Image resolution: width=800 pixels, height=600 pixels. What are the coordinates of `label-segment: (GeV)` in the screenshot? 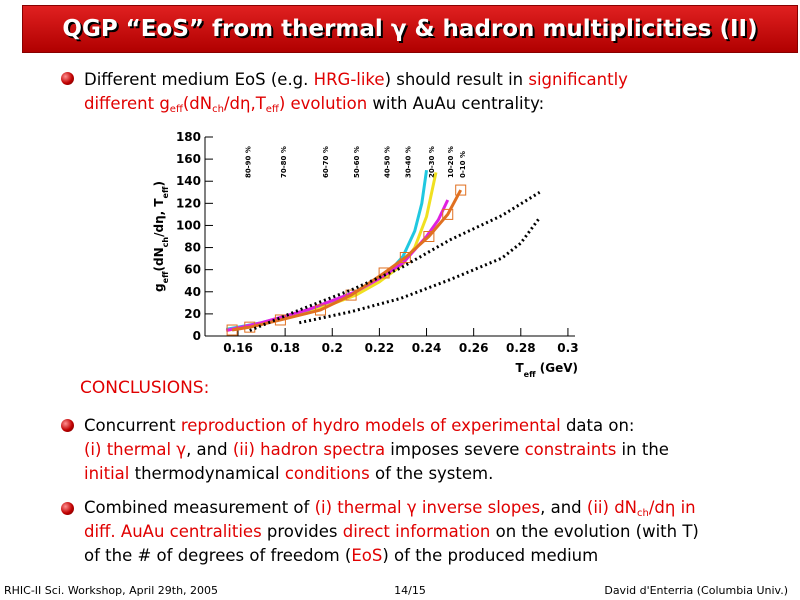 It's located at (557, 368).